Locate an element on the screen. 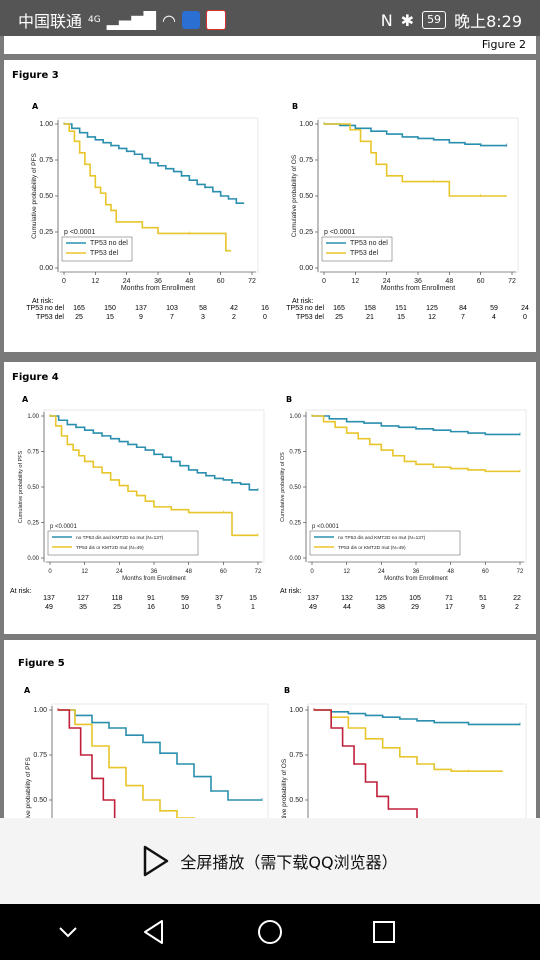 This screenshot has height=960, width=540. fullscreen-play-bar: 全屏播放（需下载QQ浏览器） is located at coordinates (270, 861).